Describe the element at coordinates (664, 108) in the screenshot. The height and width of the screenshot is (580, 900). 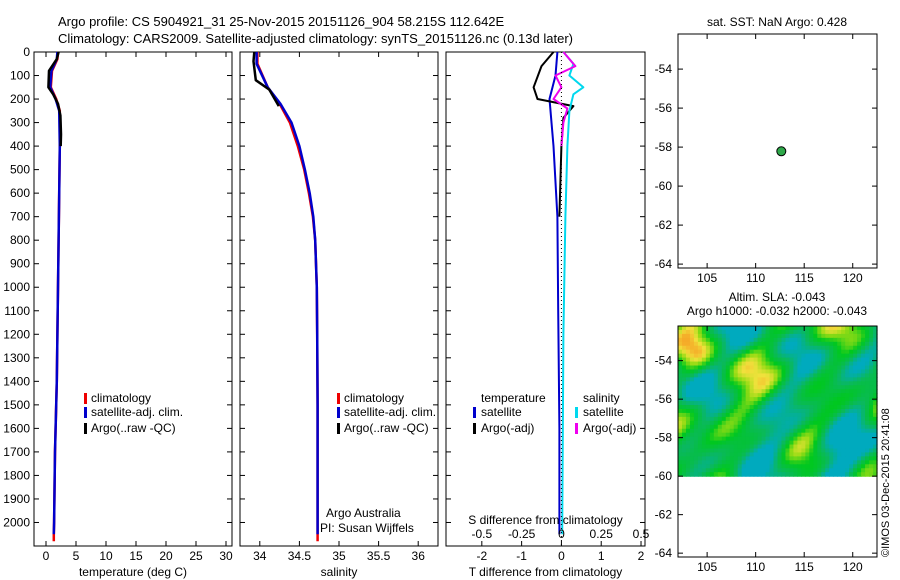
I see `y-tick-label: -56` at that location.